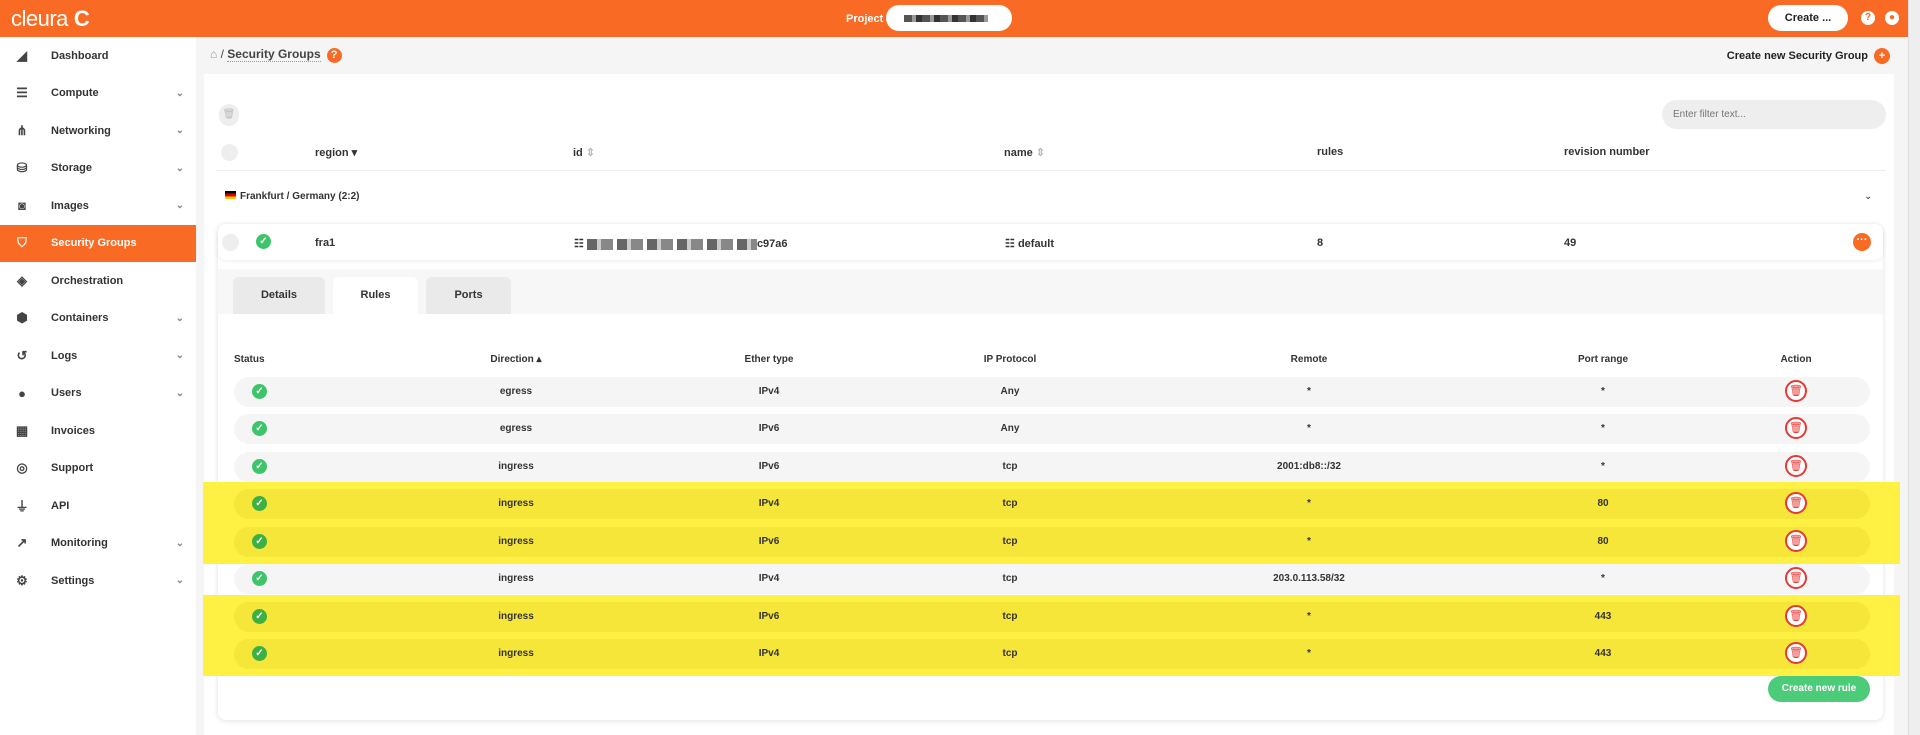  I want to click on rules-header-remote: Remote, so click(1309, 359).